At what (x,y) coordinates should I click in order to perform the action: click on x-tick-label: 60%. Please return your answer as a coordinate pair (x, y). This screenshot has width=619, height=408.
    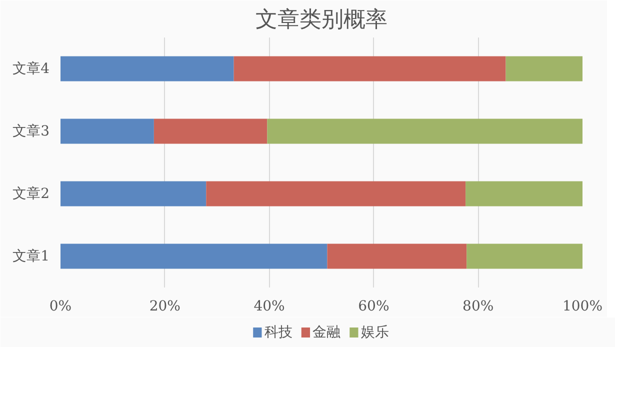
    Looking at the image, I should click on (374, 306).